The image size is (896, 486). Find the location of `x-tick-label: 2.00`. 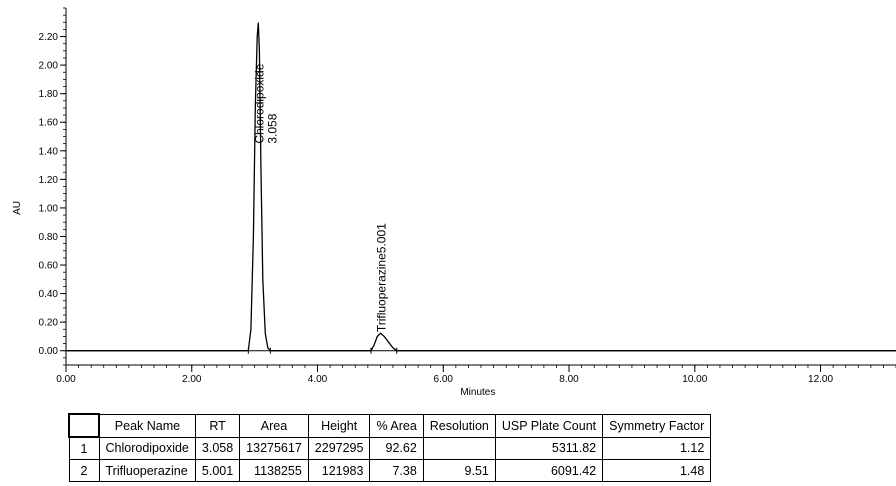

x-tick-label: 2.00 is located at coordinates (192, 379).